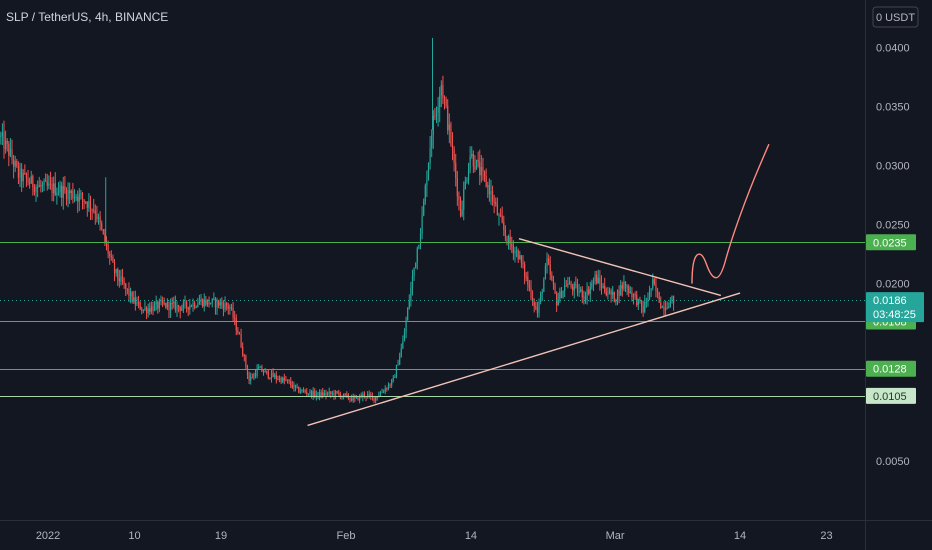 This screenshot has width=932, height=550. I want to click on price-axis: 0.0400 0.0350 0.0300 0.0250 0.0200 0.0050, so click(893, 255).